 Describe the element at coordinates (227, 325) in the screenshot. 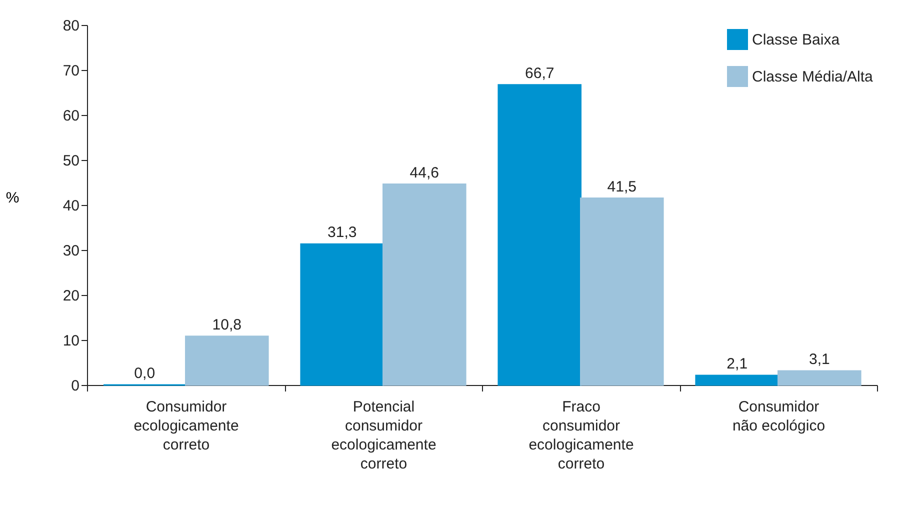

I see `data-label: 10,8` at that location.